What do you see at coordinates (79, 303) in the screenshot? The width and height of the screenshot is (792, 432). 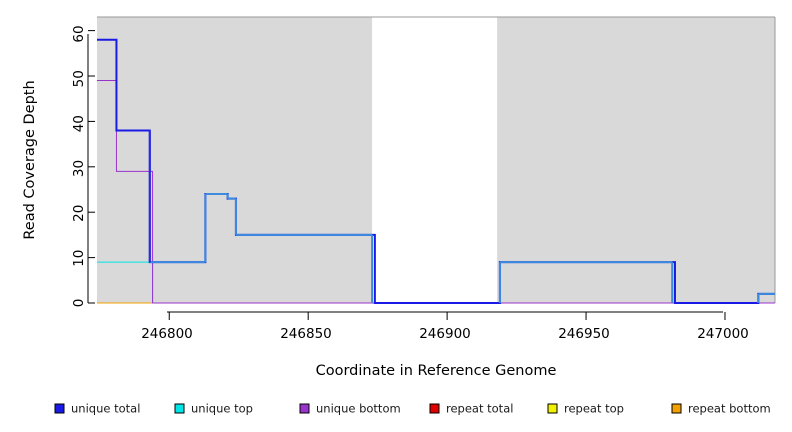 I see `y-tick-label-0: 0` at bounding box center [79, 303].